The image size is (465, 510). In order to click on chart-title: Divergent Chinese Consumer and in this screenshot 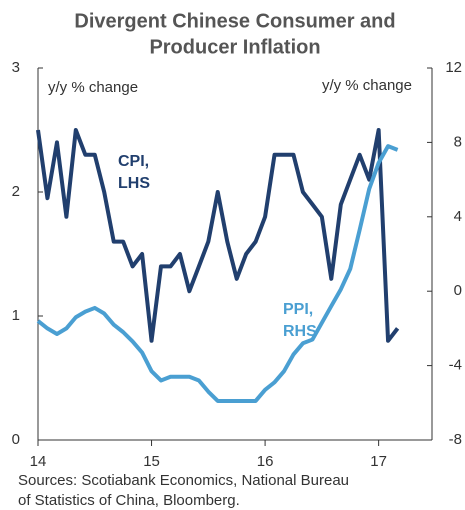, I will do `click(234, 21)`.